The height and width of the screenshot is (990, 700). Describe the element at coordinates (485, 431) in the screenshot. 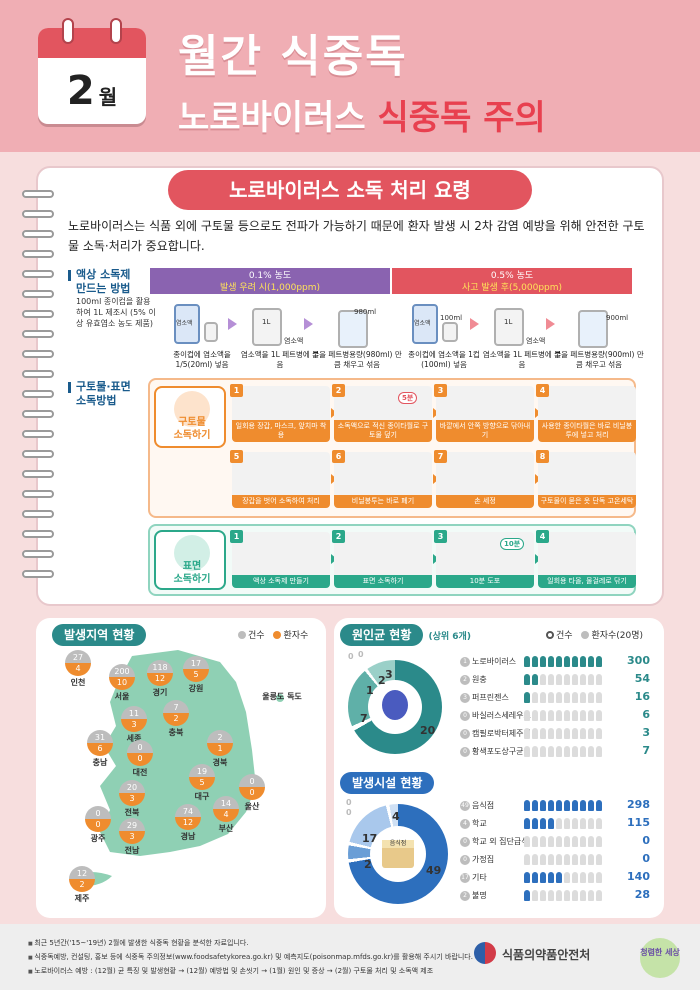

I see `step-caption: 바깥에서 안쪽 방향으로 닦아내기` at that location.